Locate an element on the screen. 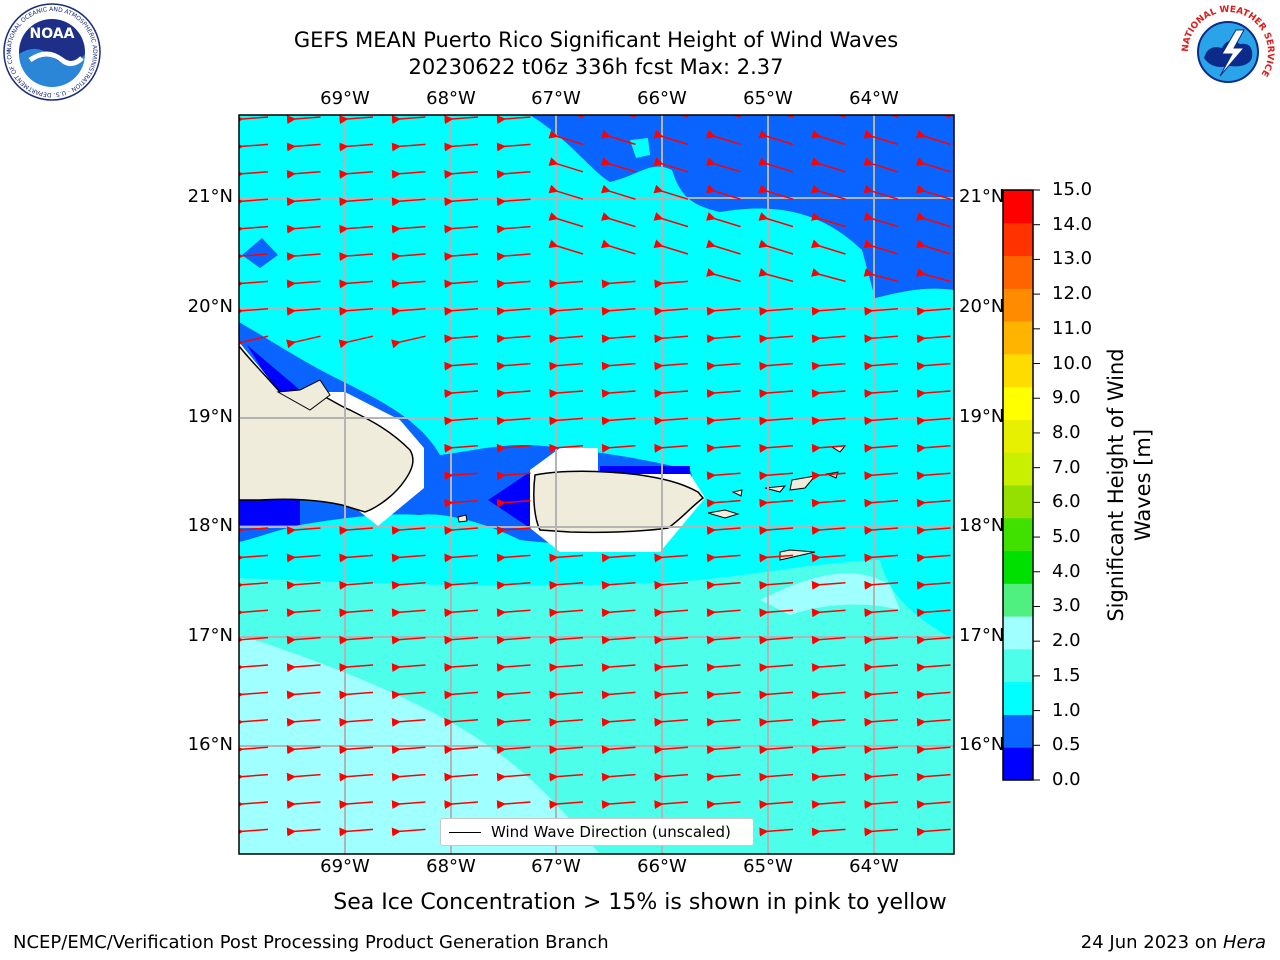 The image size is (1280, 960). lat-label-right: 17°N is located at coordinates (982, 635).